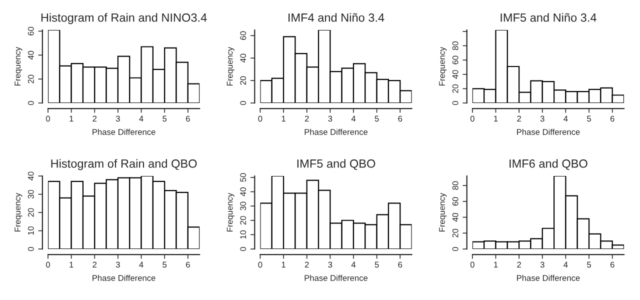 This screenshot has height=300, width=640. What do you see at coordinates (243, 177) in the screenshot?
I see `y-tick-label: 50` at bounding box center [243, 177].